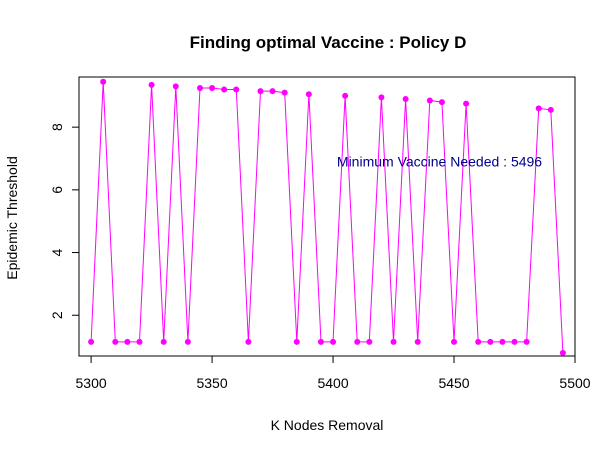 The image size is (616, 456). Describe the element at coordinates (574, 383) in the screenshot. I see `x-tick-label: 5500` at that location.